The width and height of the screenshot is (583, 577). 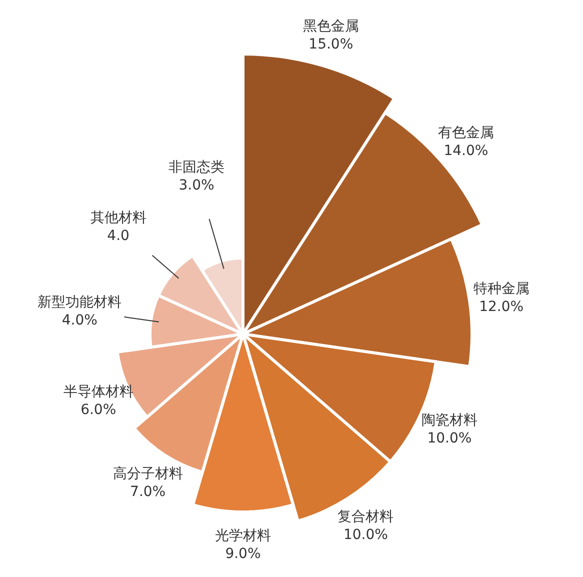 I want to click on data-label: 14.0%, so click(x=466, y=150).